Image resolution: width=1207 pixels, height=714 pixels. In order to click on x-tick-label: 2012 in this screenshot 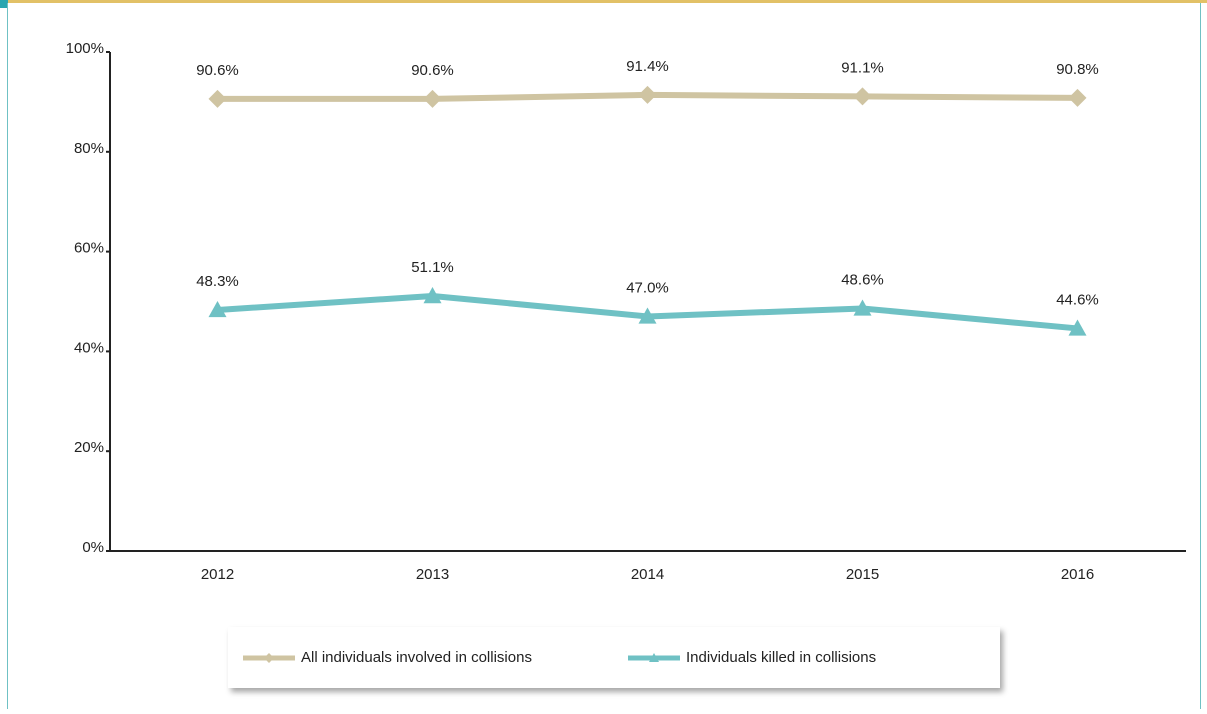, I will do `click(217, 574)`.